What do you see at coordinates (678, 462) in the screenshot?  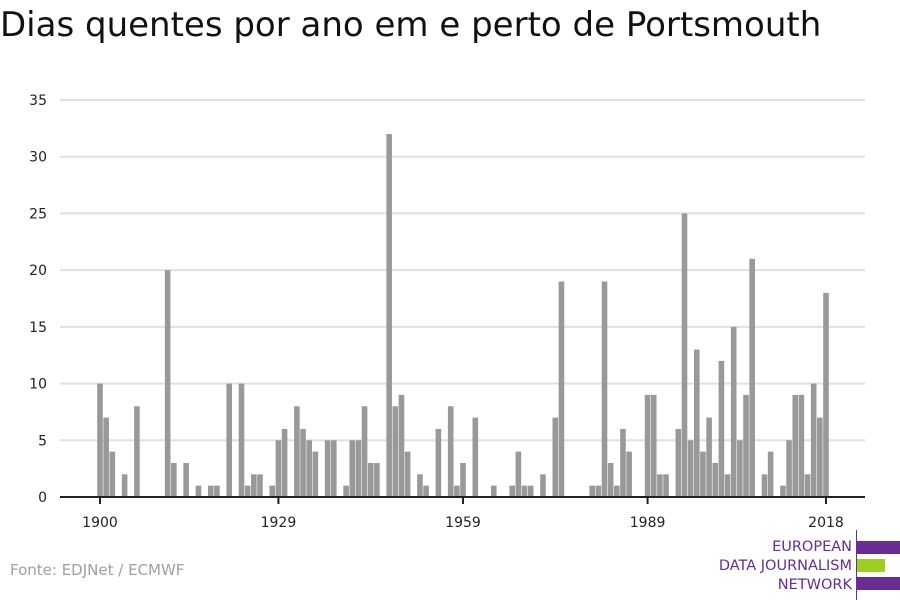 I see `bar-1994` at bounding box center [678, 462].